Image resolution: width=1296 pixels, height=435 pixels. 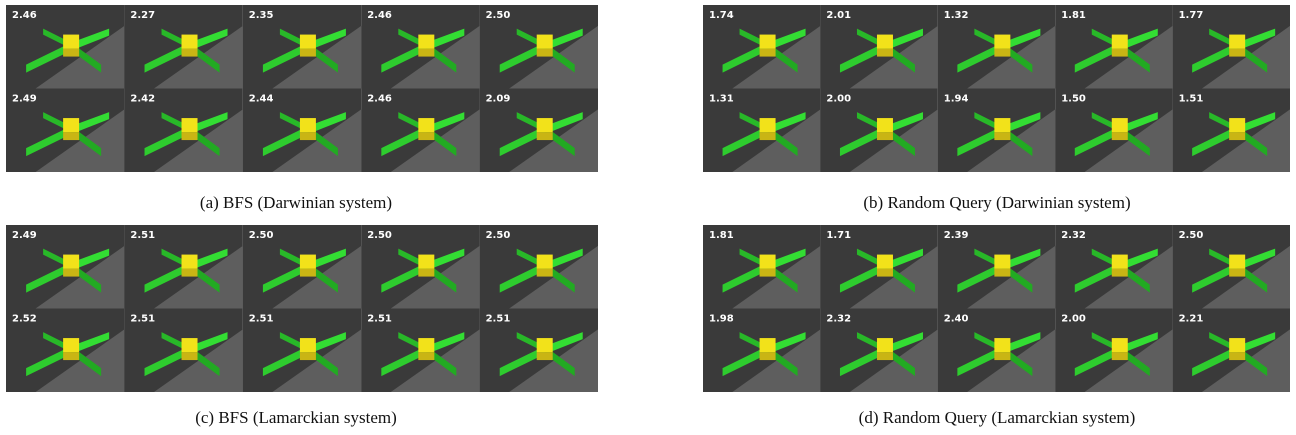 I want to click on fitness-label: 2.39, so click(x=956, y=235).